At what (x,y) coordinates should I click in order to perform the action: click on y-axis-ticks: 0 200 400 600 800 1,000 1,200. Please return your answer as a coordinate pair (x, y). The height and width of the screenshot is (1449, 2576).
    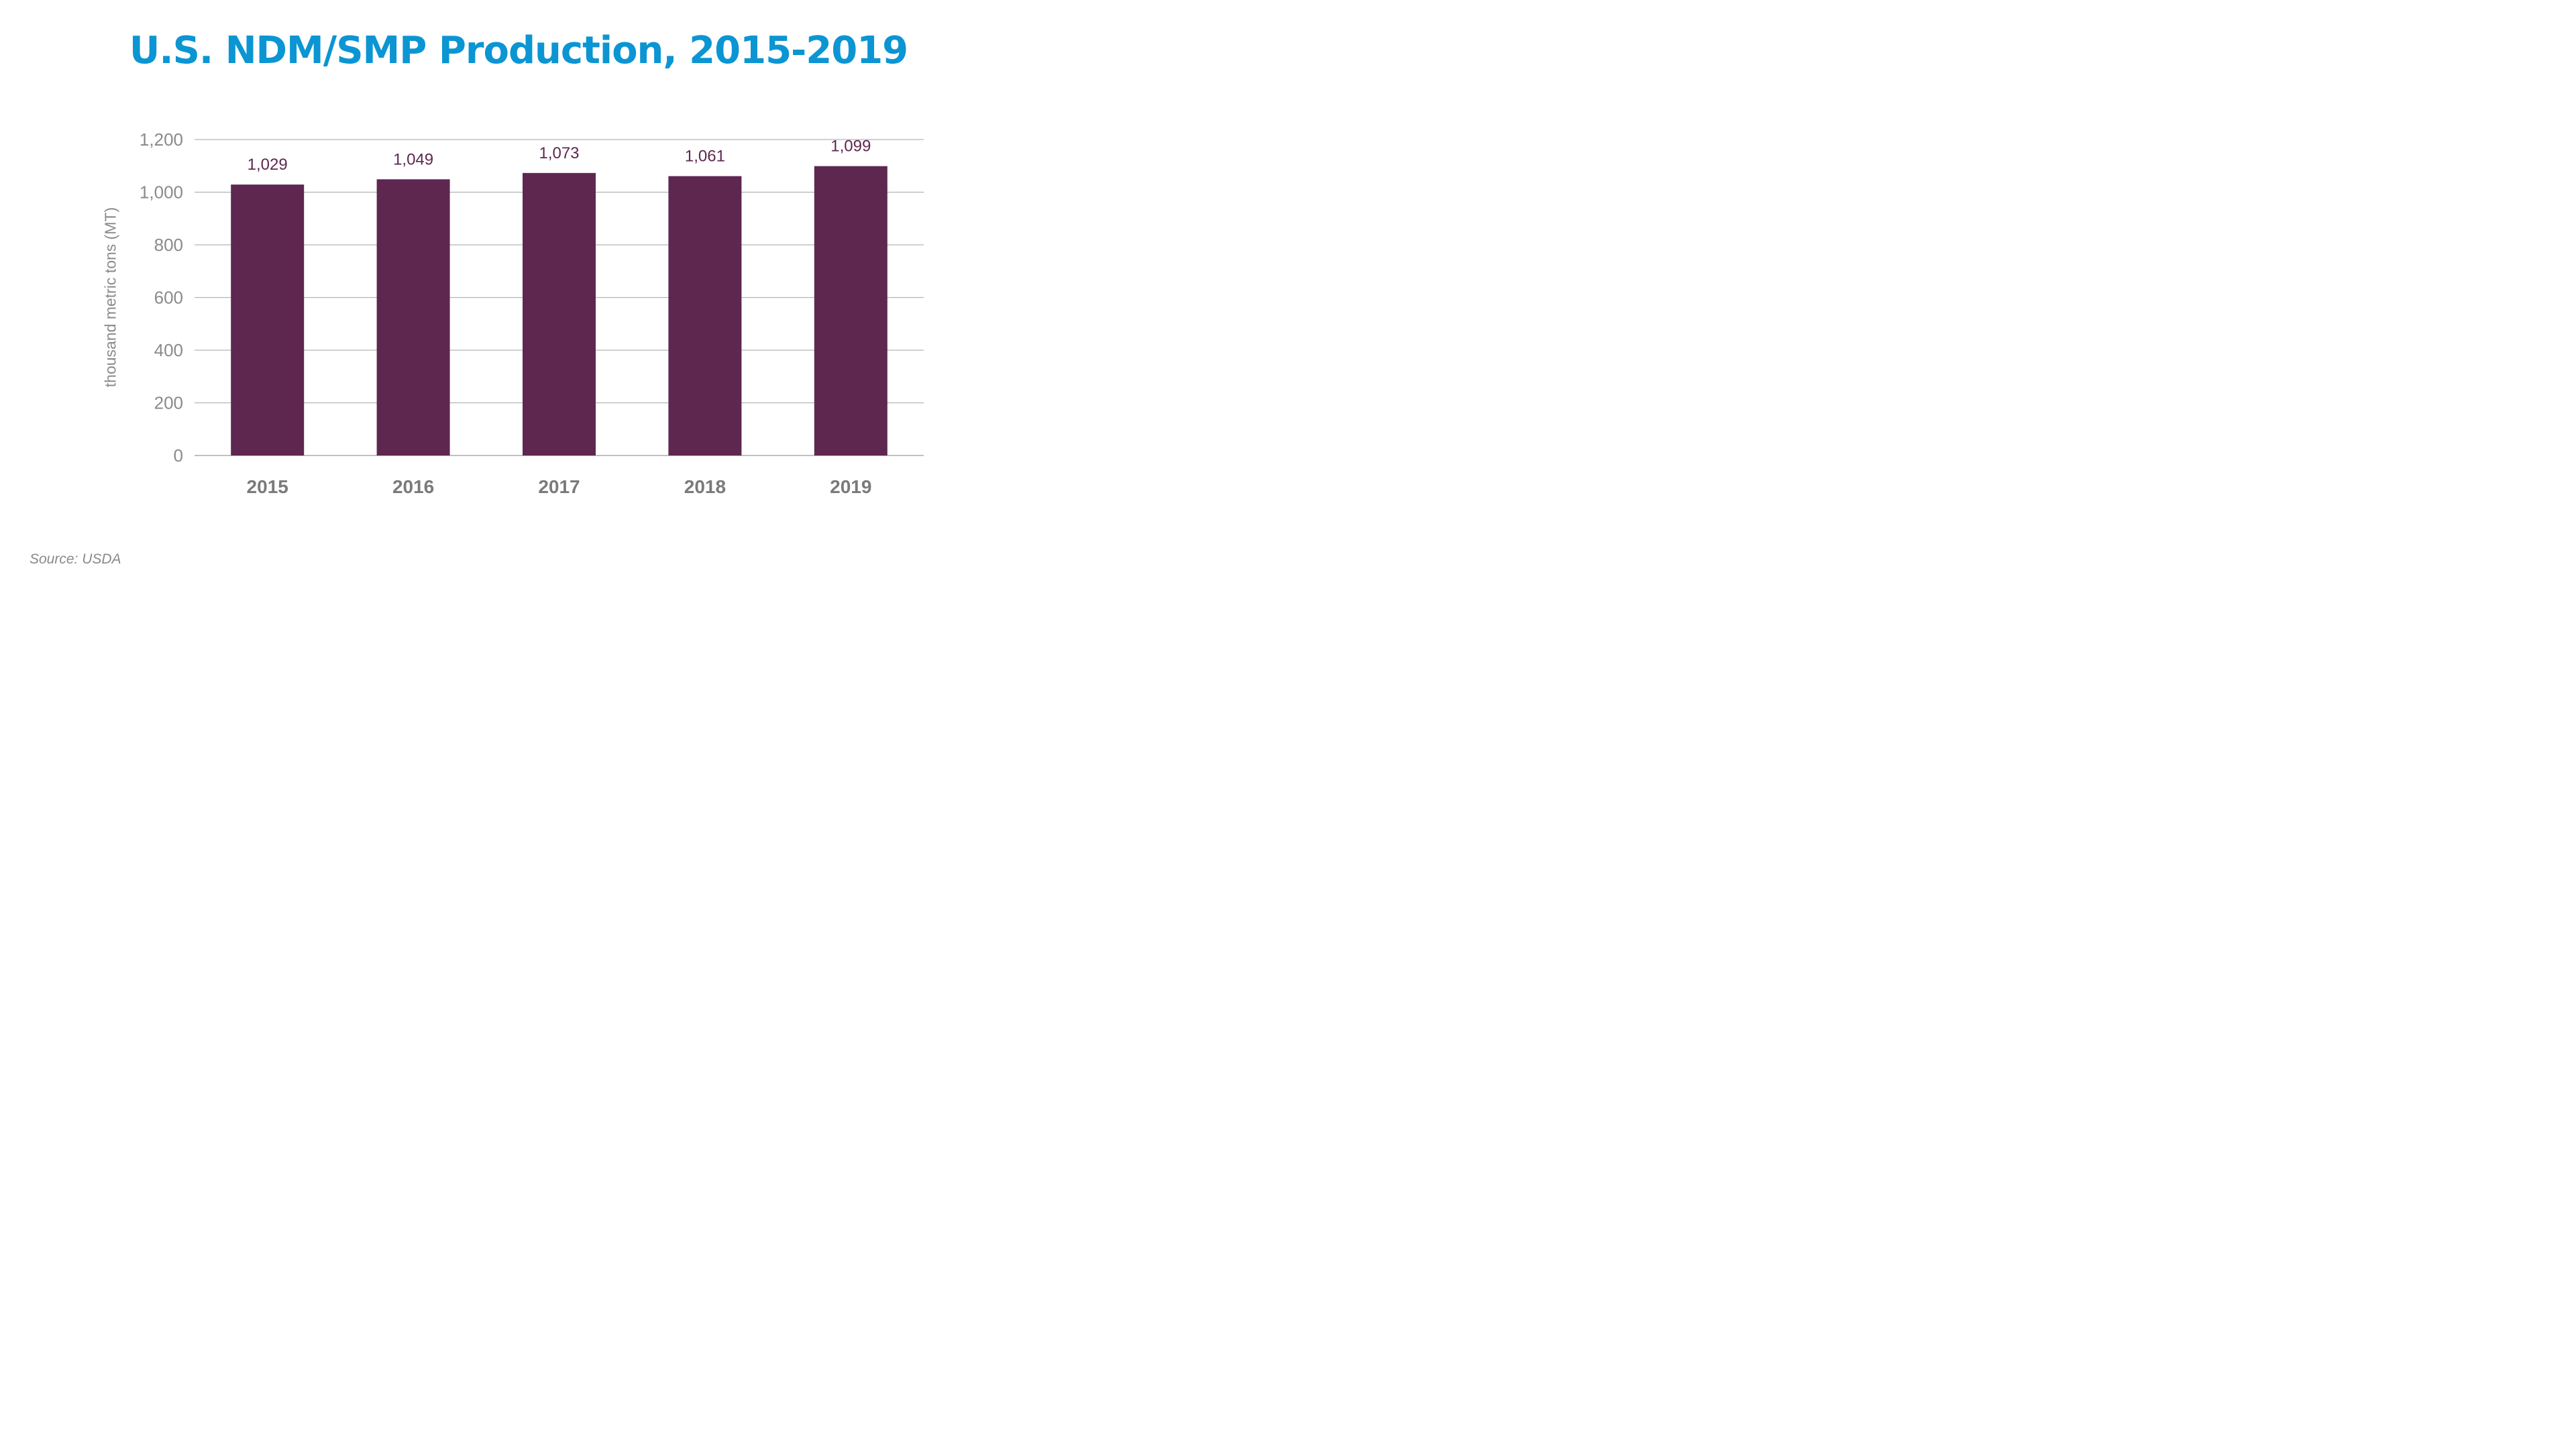
    Looking at the image, I should click on (161, 297).